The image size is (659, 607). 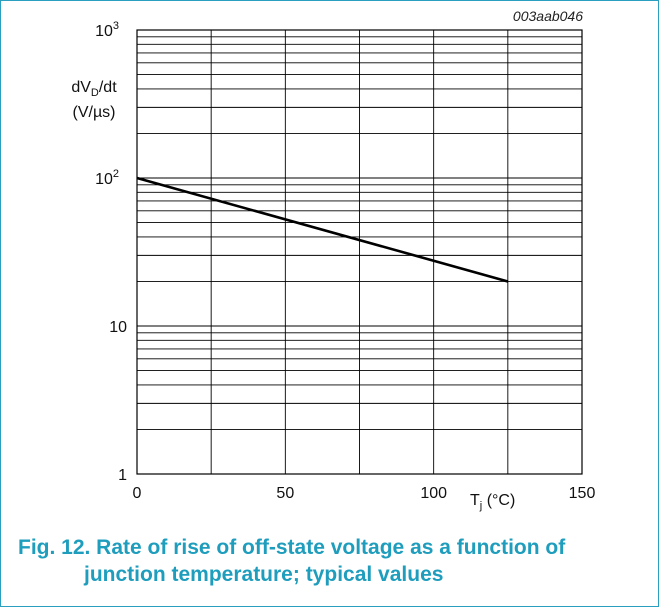 I want to click on y-axis-label-sub: D, so click(x=94, y=93).